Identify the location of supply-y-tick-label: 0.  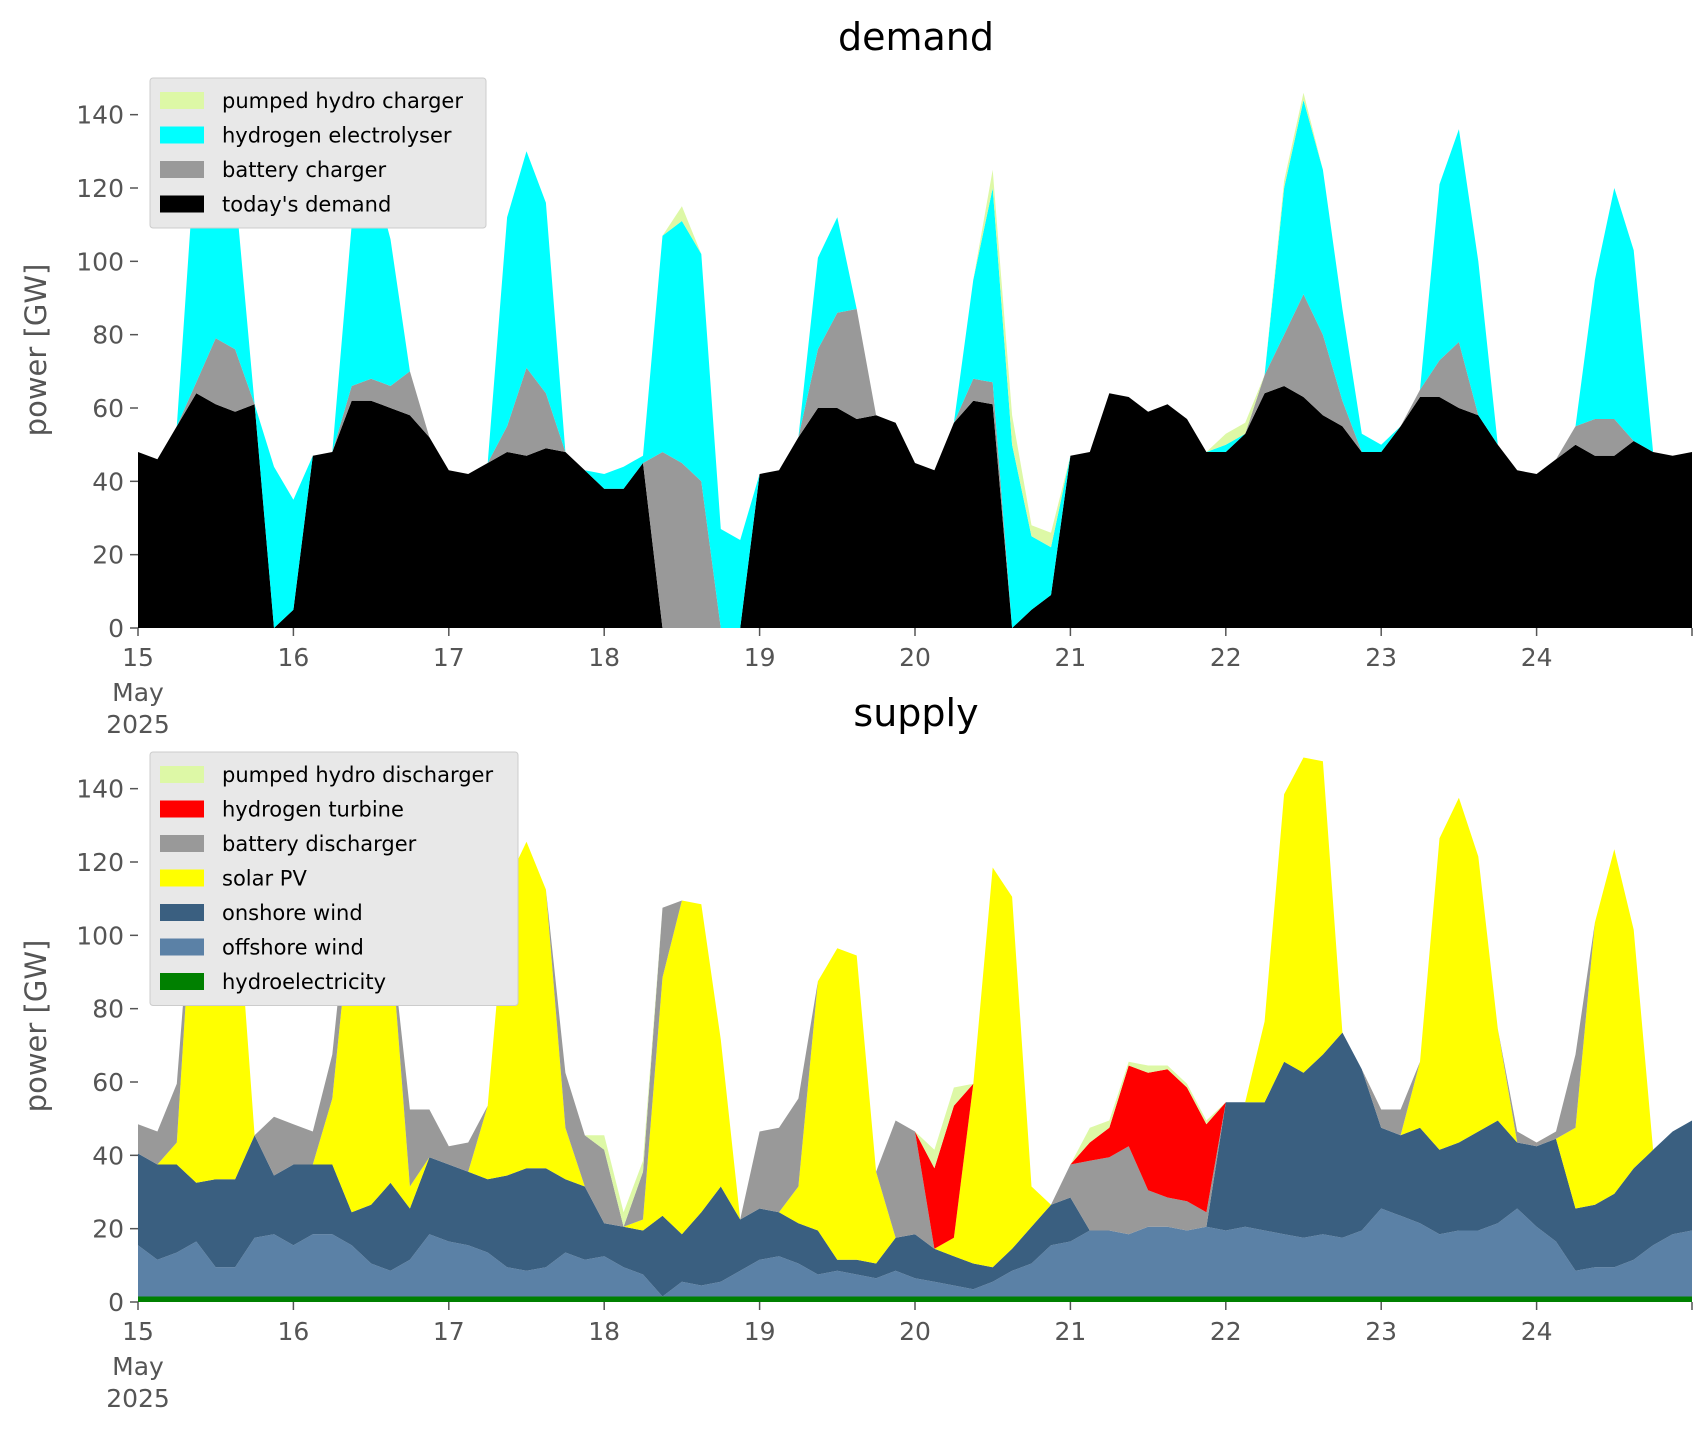
(116, 1302).